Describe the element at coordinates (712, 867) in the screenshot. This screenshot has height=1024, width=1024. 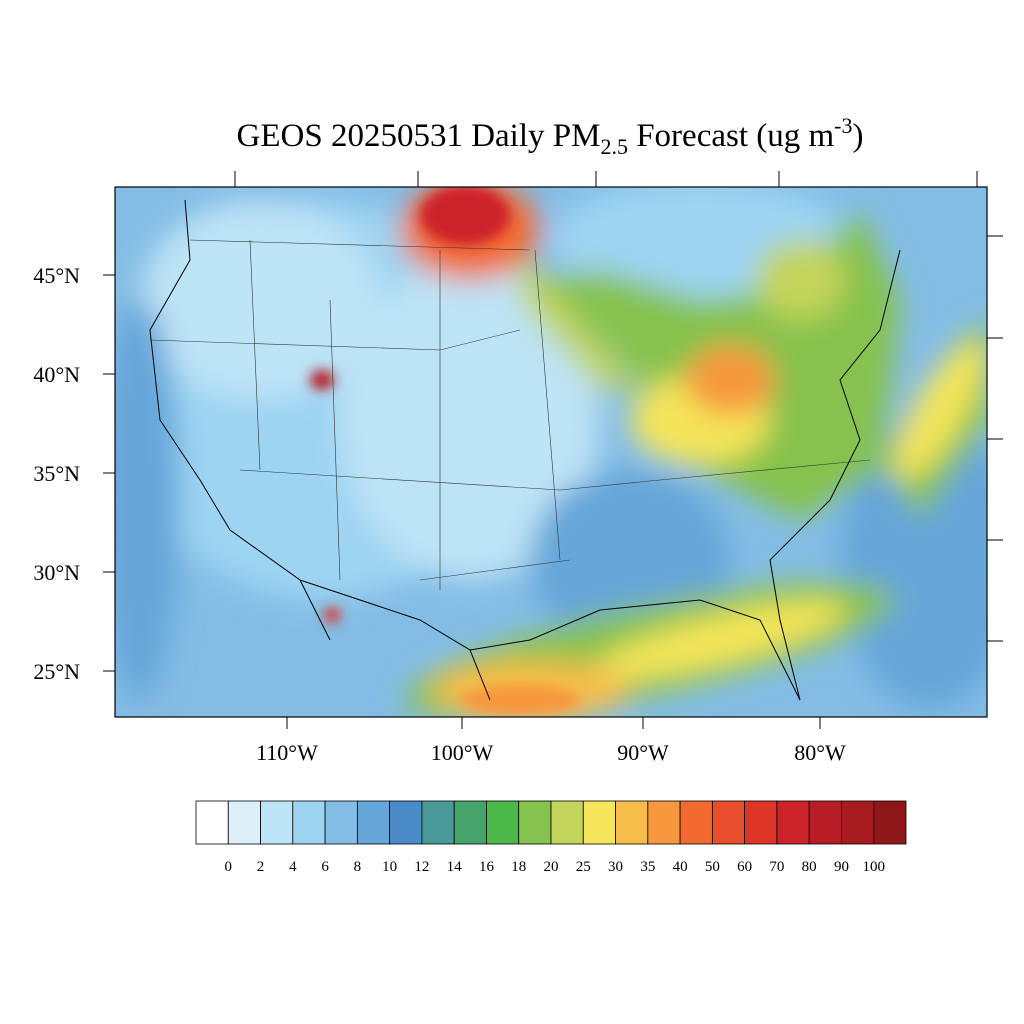
I see `colorbar-label: 50` at that location.